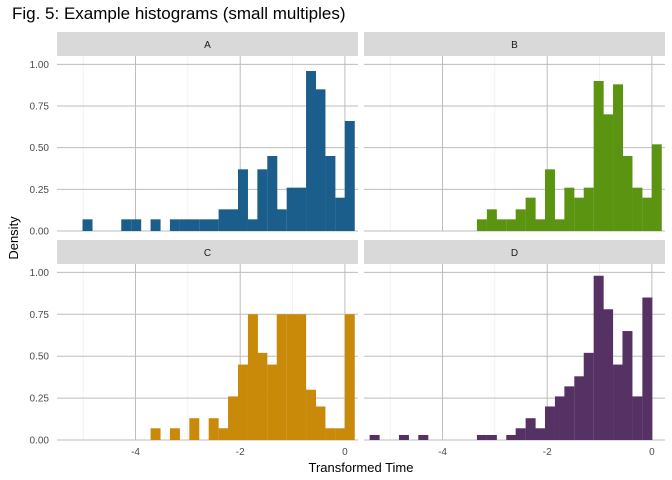  I want to click on panel-d-strip-label: D, so click(514, 253).